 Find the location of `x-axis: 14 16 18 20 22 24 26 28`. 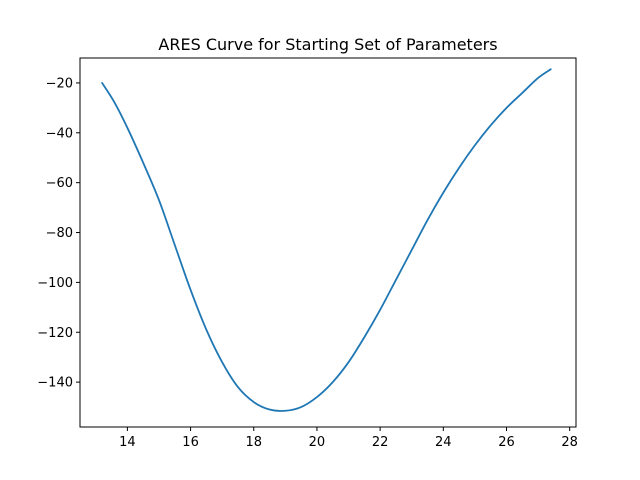

x-axis: 14 16 18 20 22 24 26 28 is located at coordinates (348, 438).